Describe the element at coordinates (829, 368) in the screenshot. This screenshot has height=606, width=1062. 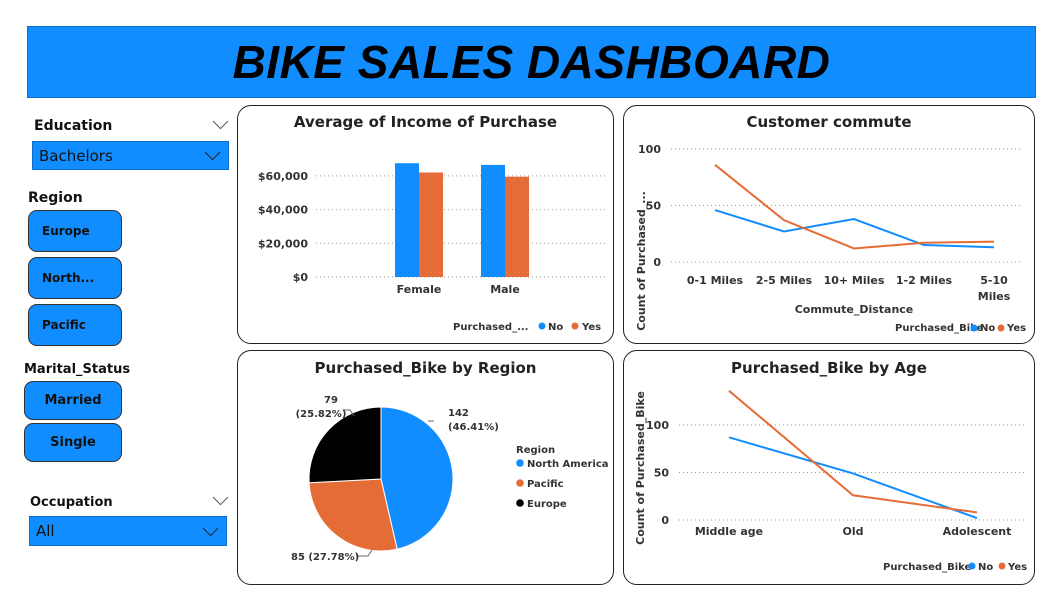
I see `age-chart-title: Purchased_Bike by Age` at that location.